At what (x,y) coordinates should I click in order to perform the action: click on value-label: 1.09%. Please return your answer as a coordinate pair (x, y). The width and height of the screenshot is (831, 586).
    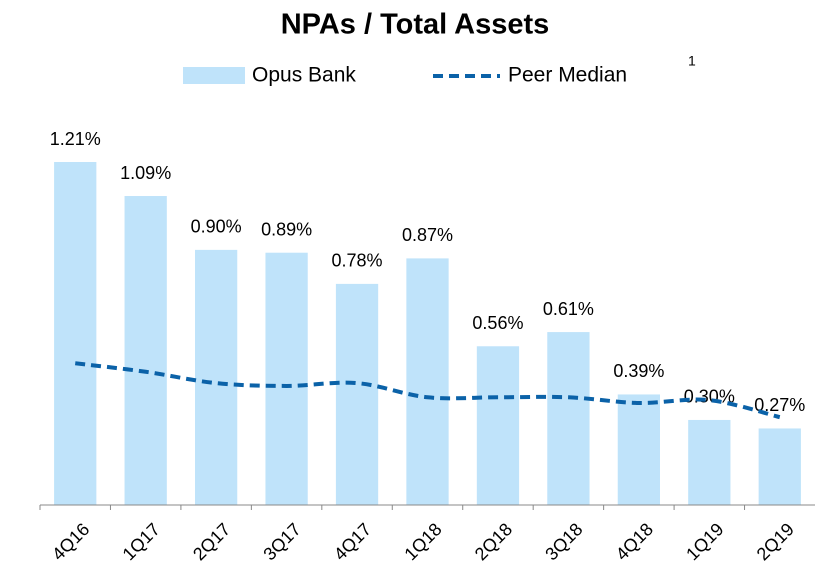
    Looking at the image, I should click on (145, 173).